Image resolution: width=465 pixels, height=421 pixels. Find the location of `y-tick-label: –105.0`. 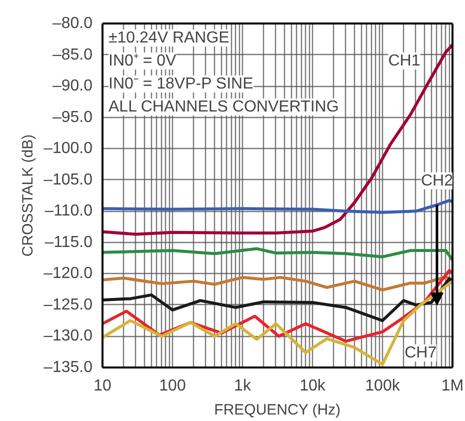

y-tick-label: –105.0 is located at coordinates (68, 179).